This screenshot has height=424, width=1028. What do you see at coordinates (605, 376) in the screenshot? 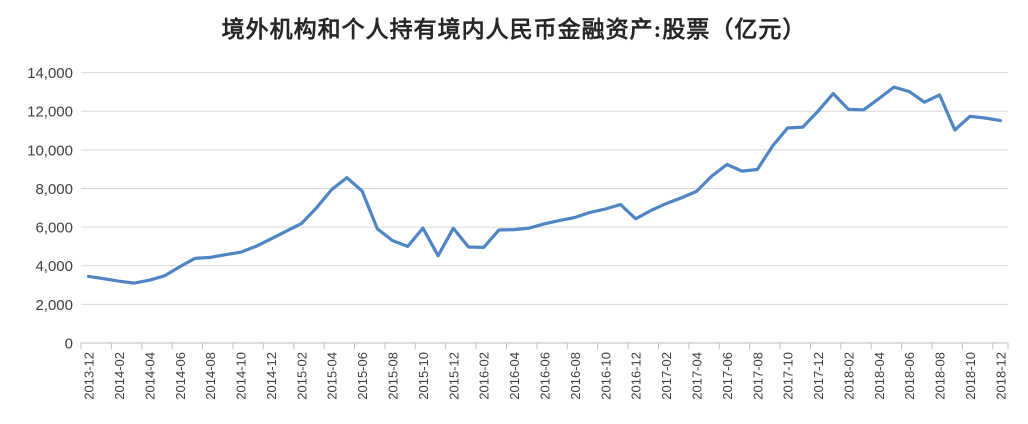
I see `x-axis-label: 2016-10` at bounding box center [605, 376].